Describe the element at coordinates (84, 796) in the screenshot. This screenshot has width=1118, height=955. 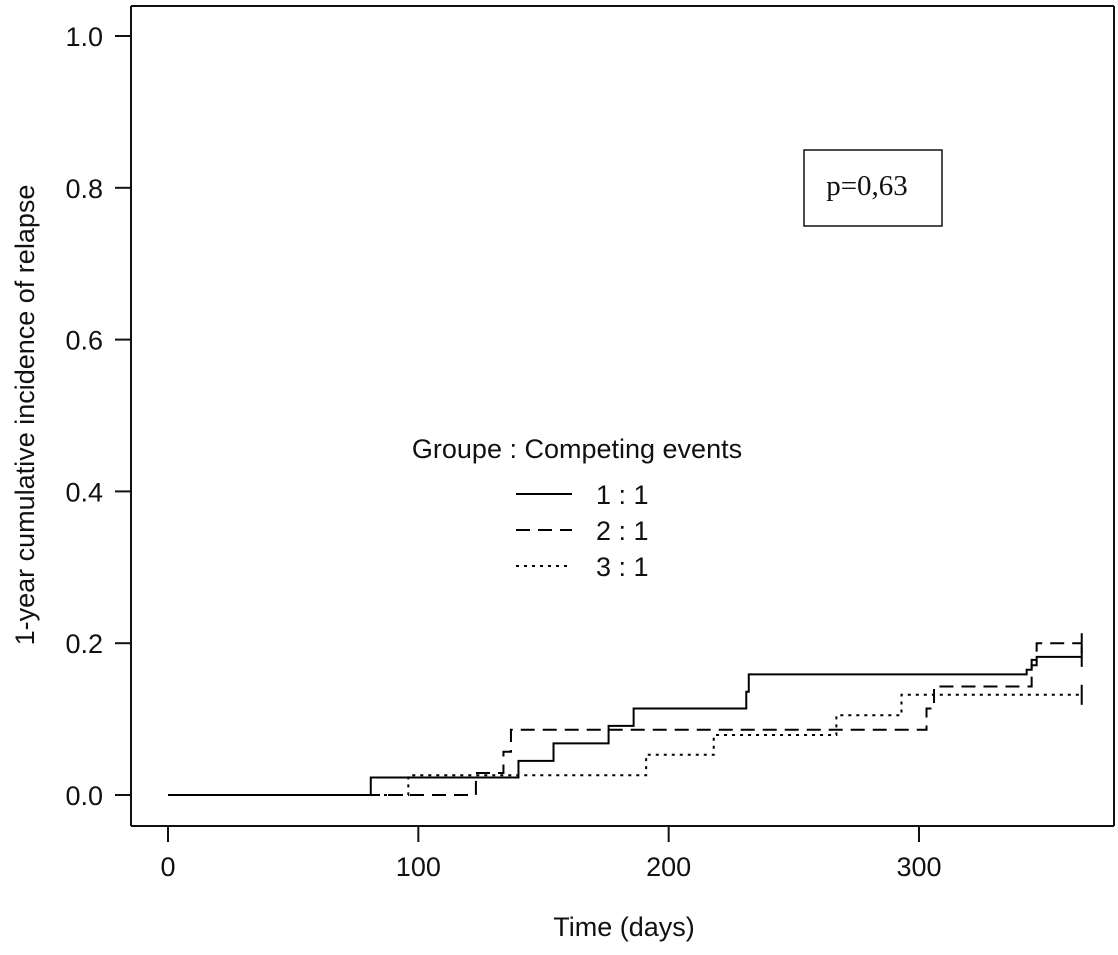
I see `y-tick-label: 0.0` at that location.